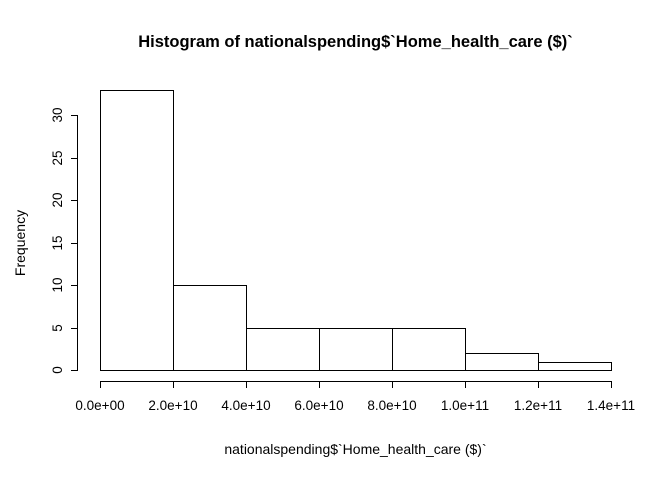 This screenshot has width=672, height=480. I want to click on y-tick-label: 0, so click(57, 370).